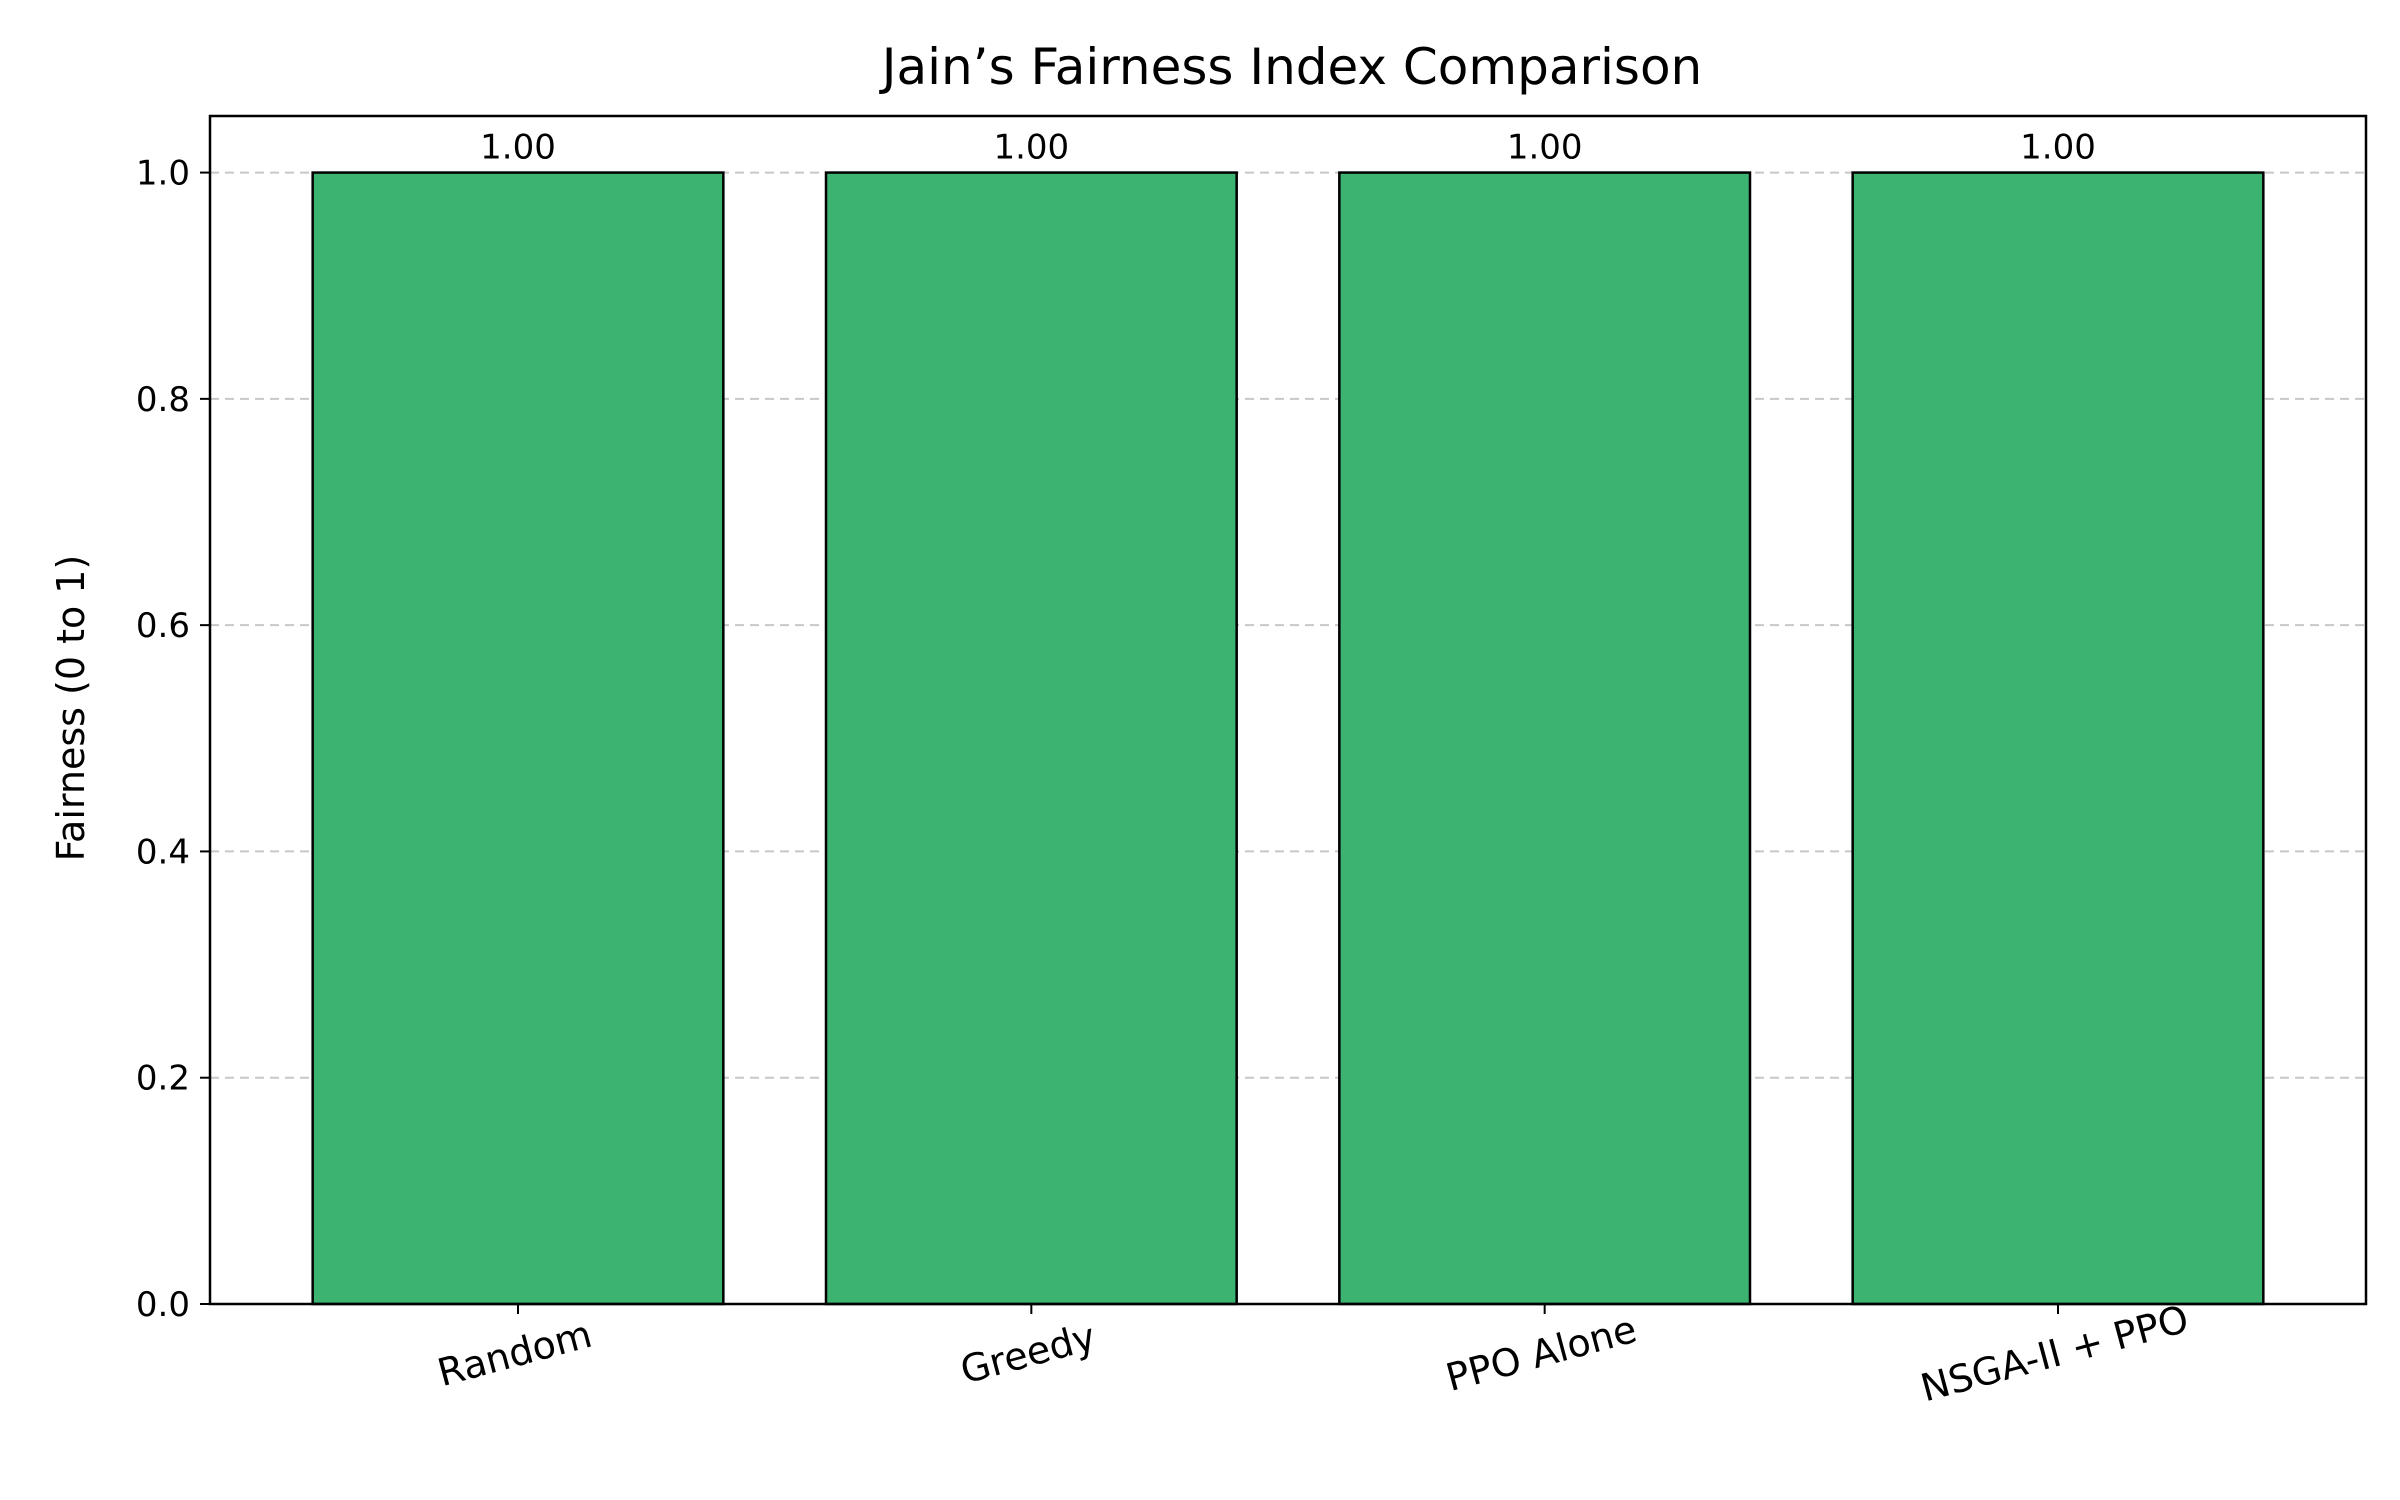  What do you see at coordinates (163, 1305) in the screenshot?
I see `y-tick-label: 0.0` at bounding box center [163, 1305].